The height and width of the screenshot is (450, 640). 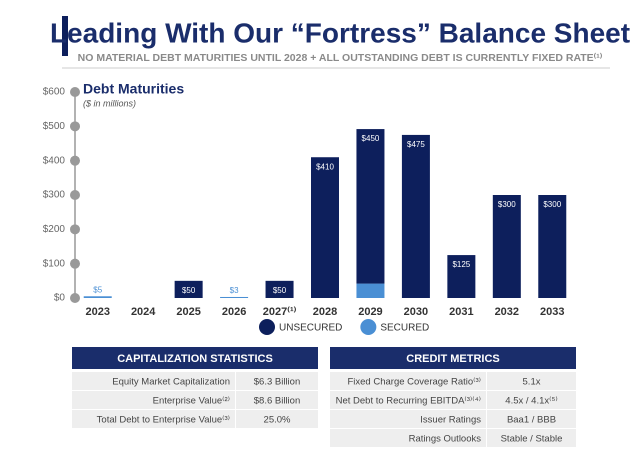 What do you see at coordinates (325, 312) in the screenshot?
I see `x-tick-label: 2028` at bounding box center [325, 312].